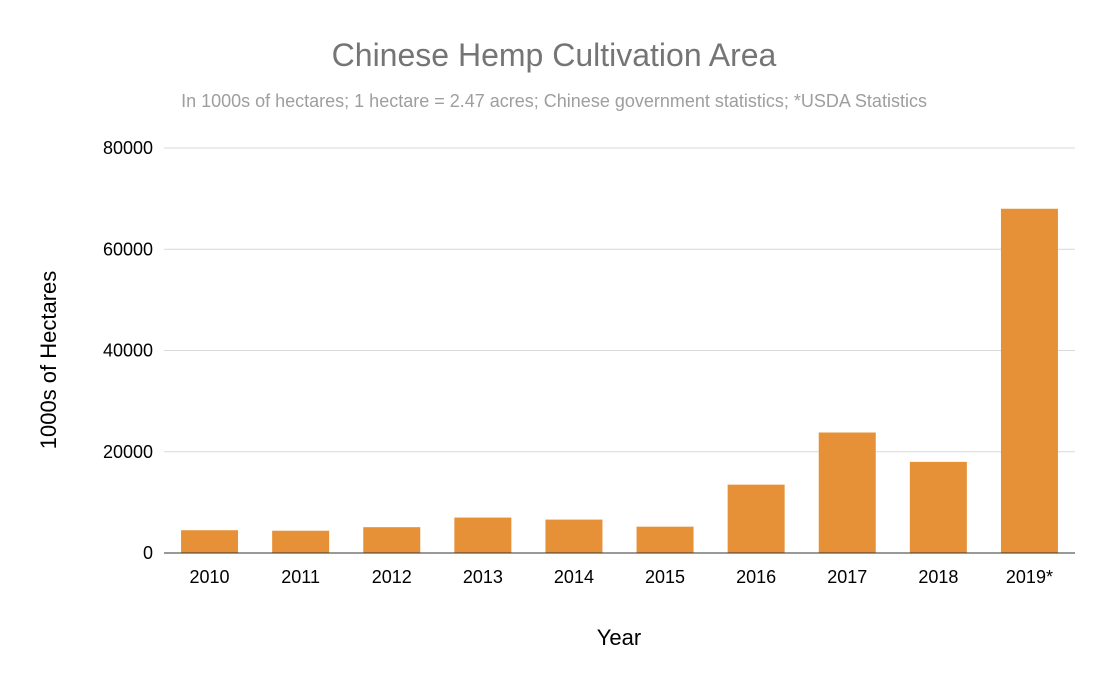  Describe the element at coordinates (554, 55) in the screenshot. I see `chart-title: Chinese Hemp Cultivation Area` at that location.